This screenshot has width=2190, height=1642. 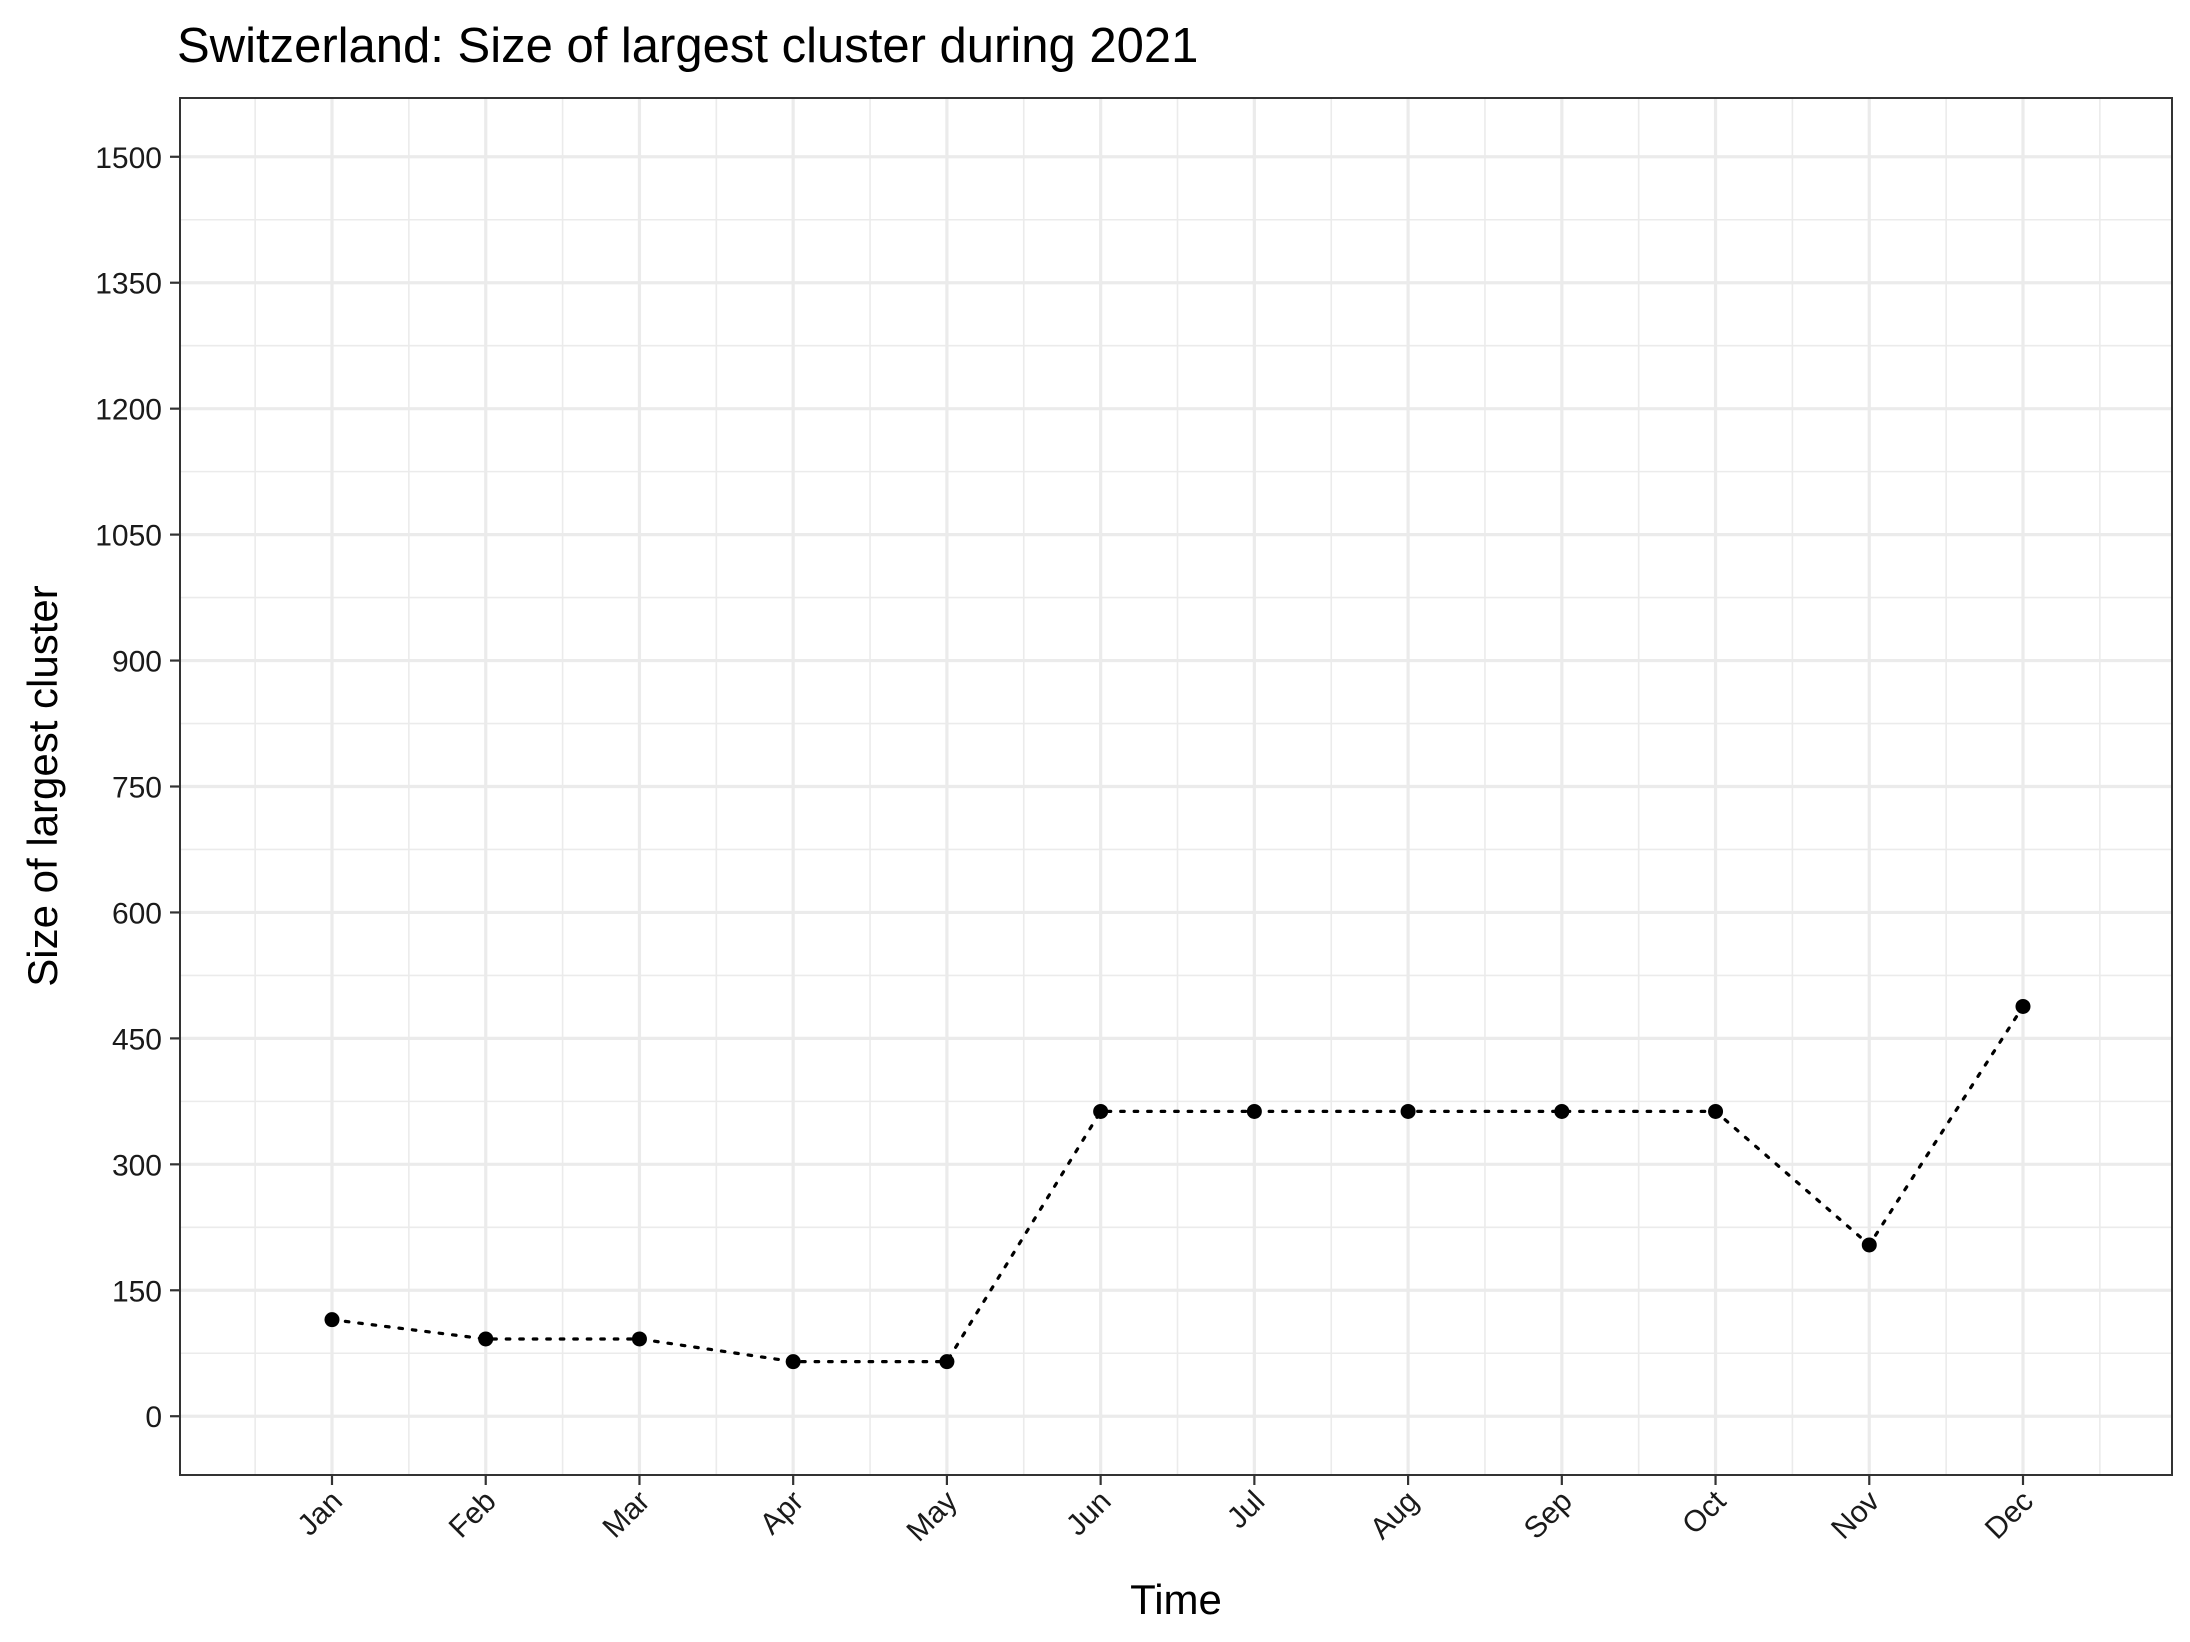 What do you see at coordinates (1089, 1514) in the screenshot?
I see `x-tick-label: Jun` at bounding box center [1089, 1514].